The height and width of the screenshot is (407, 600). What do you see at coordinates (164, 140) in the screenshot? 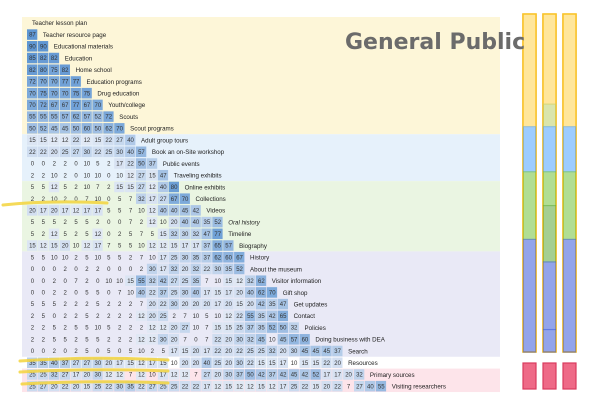
I see `row-label: Adult group tours` at bounding box center [164, 140].